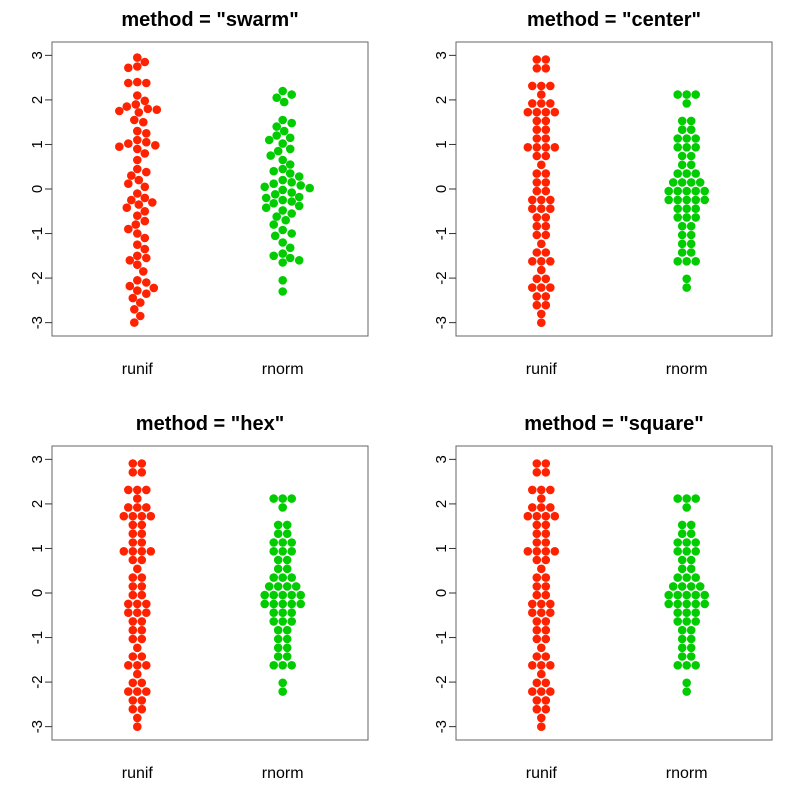  What do you see at coordinates (37, 593) in the screenshot?
I see `y-tick-label: 0` at bounding box center [37, 593].